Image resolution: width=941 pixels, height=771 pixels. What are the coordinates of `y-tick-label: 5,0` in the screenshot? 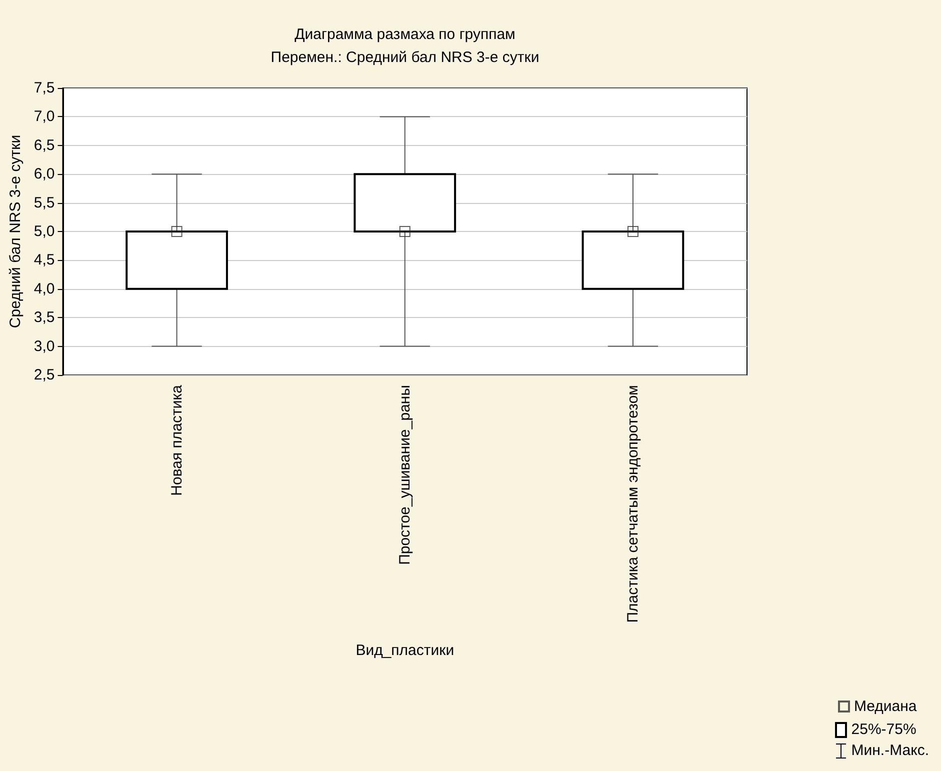 It's located at (44, 231).